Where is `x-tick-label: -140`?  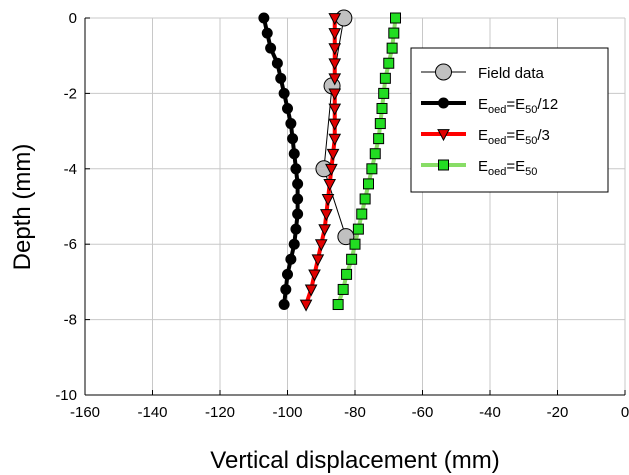
x-tick-label: -140 is located at coordinates (152, 412).